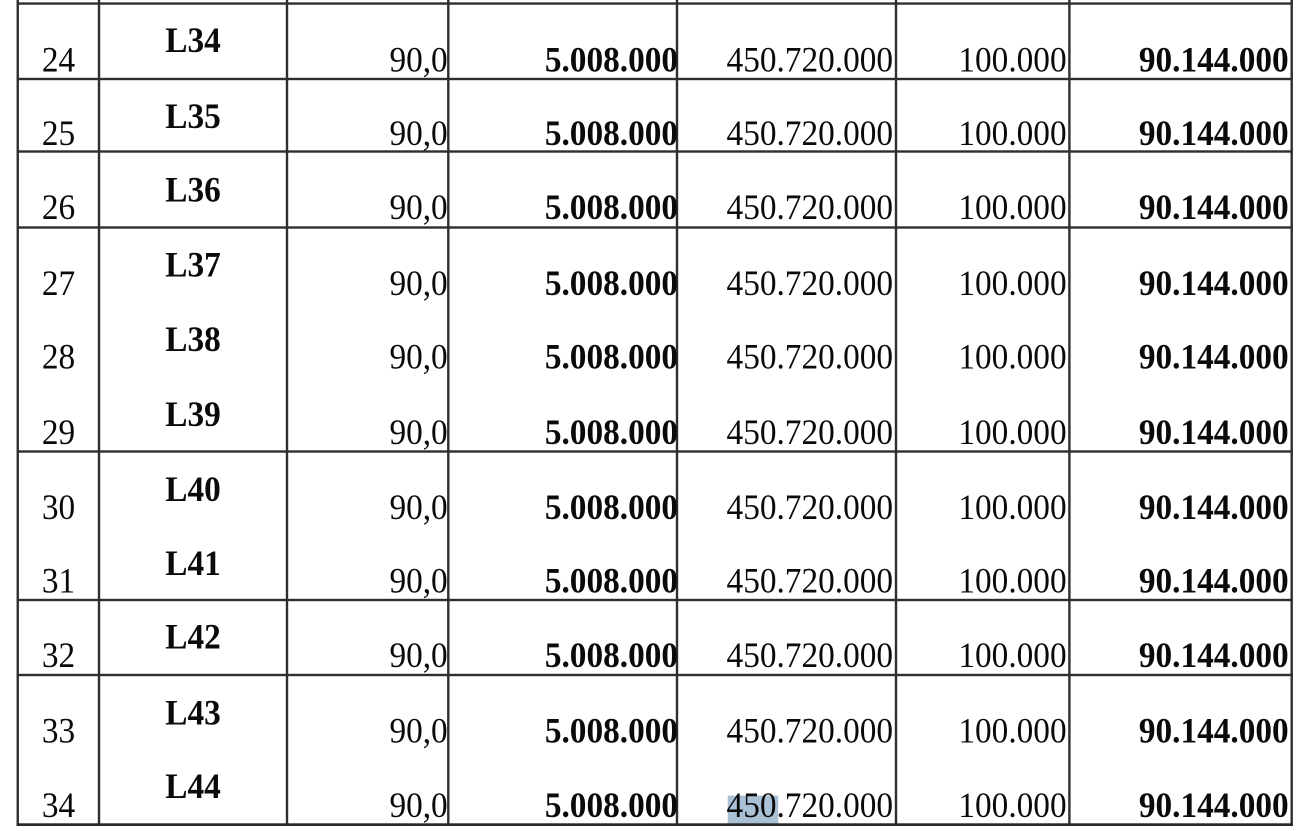  Describe the element at coordinates (193, 786) in the screenshot. I see `svg-text: L44` at that location.